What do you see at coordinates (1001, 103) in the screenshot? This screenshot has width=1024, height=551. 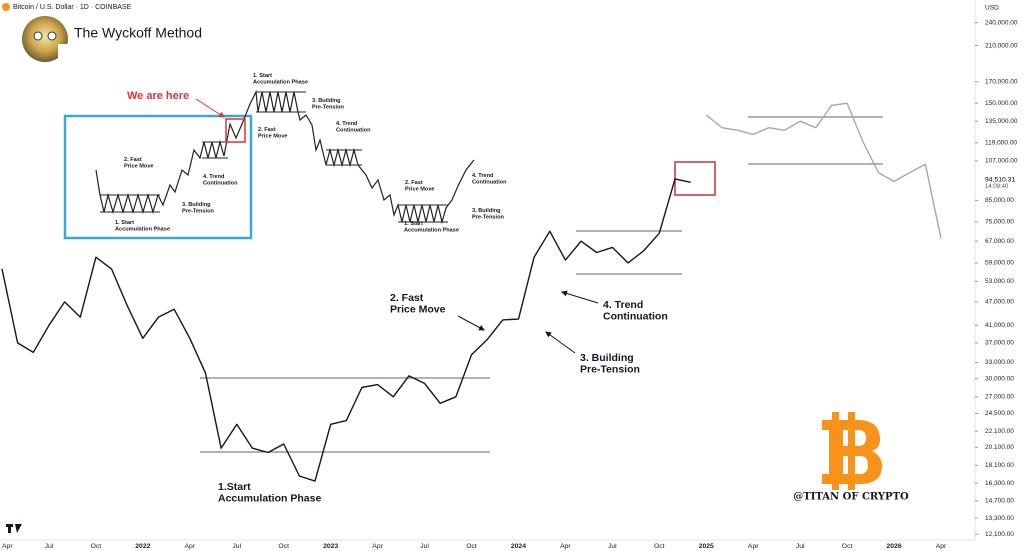 I see `y-tick-label: 150,000.00` at bounding box center [1001, 103].